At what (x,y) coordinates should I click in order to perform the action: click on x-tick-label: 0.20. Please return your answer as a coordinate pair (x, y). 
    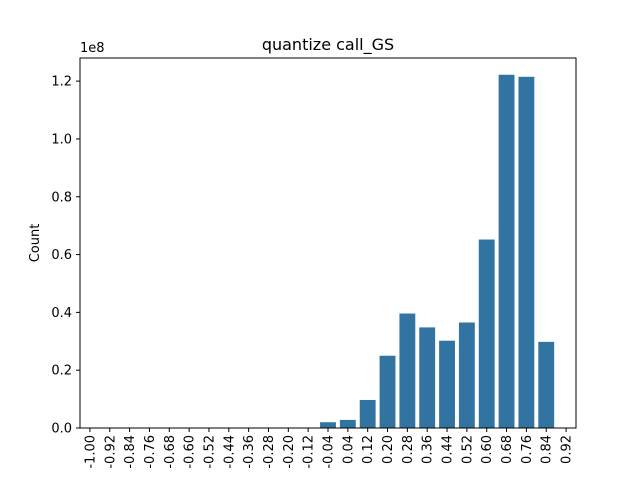
    Looking at the image, I should click on (388, 449).